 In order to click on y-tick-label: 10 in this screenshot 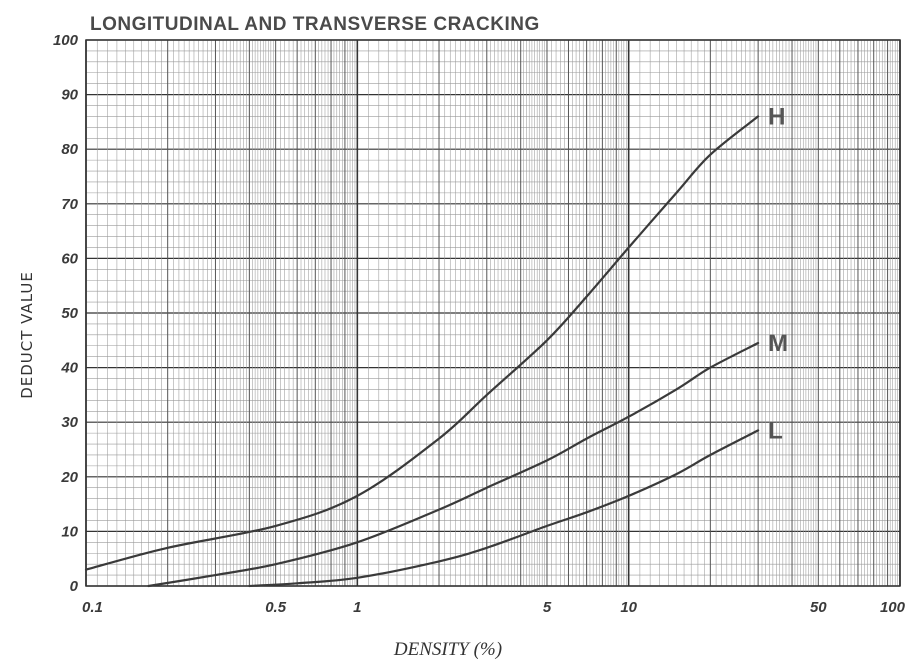, I will do `click(69, 531)`.